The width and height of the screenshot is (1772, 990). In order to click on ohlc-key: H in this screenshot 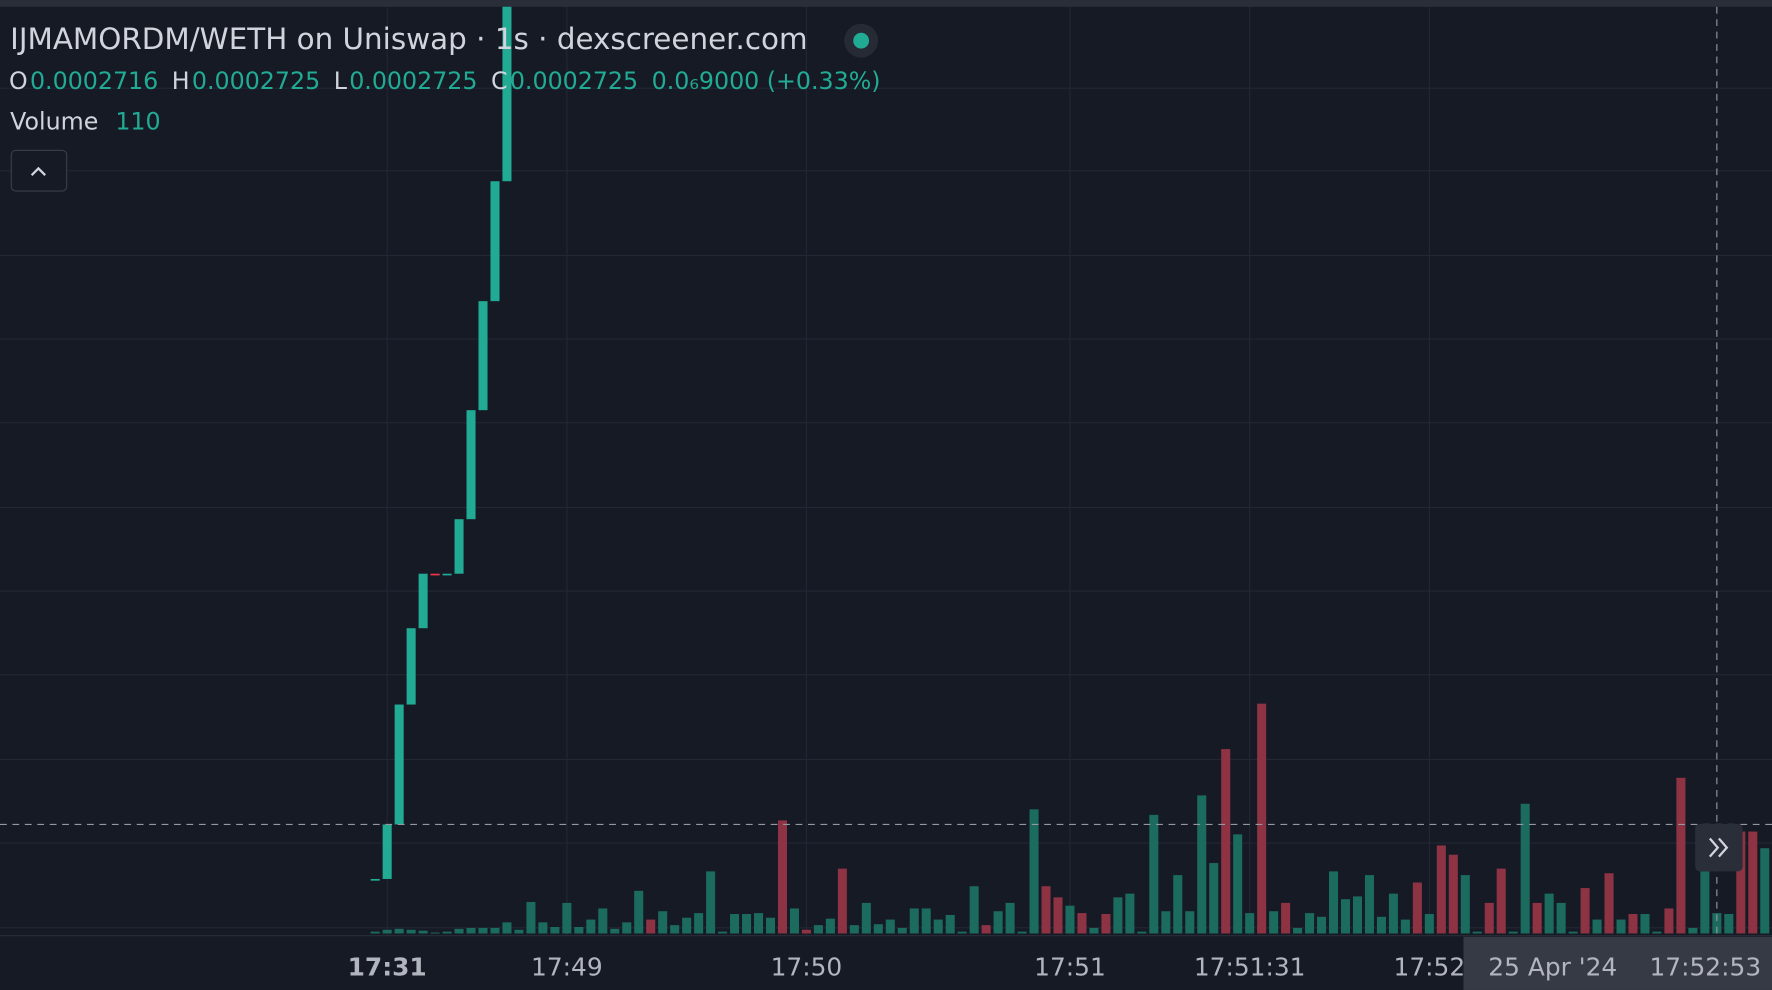, I will do `click(181, 81)`.